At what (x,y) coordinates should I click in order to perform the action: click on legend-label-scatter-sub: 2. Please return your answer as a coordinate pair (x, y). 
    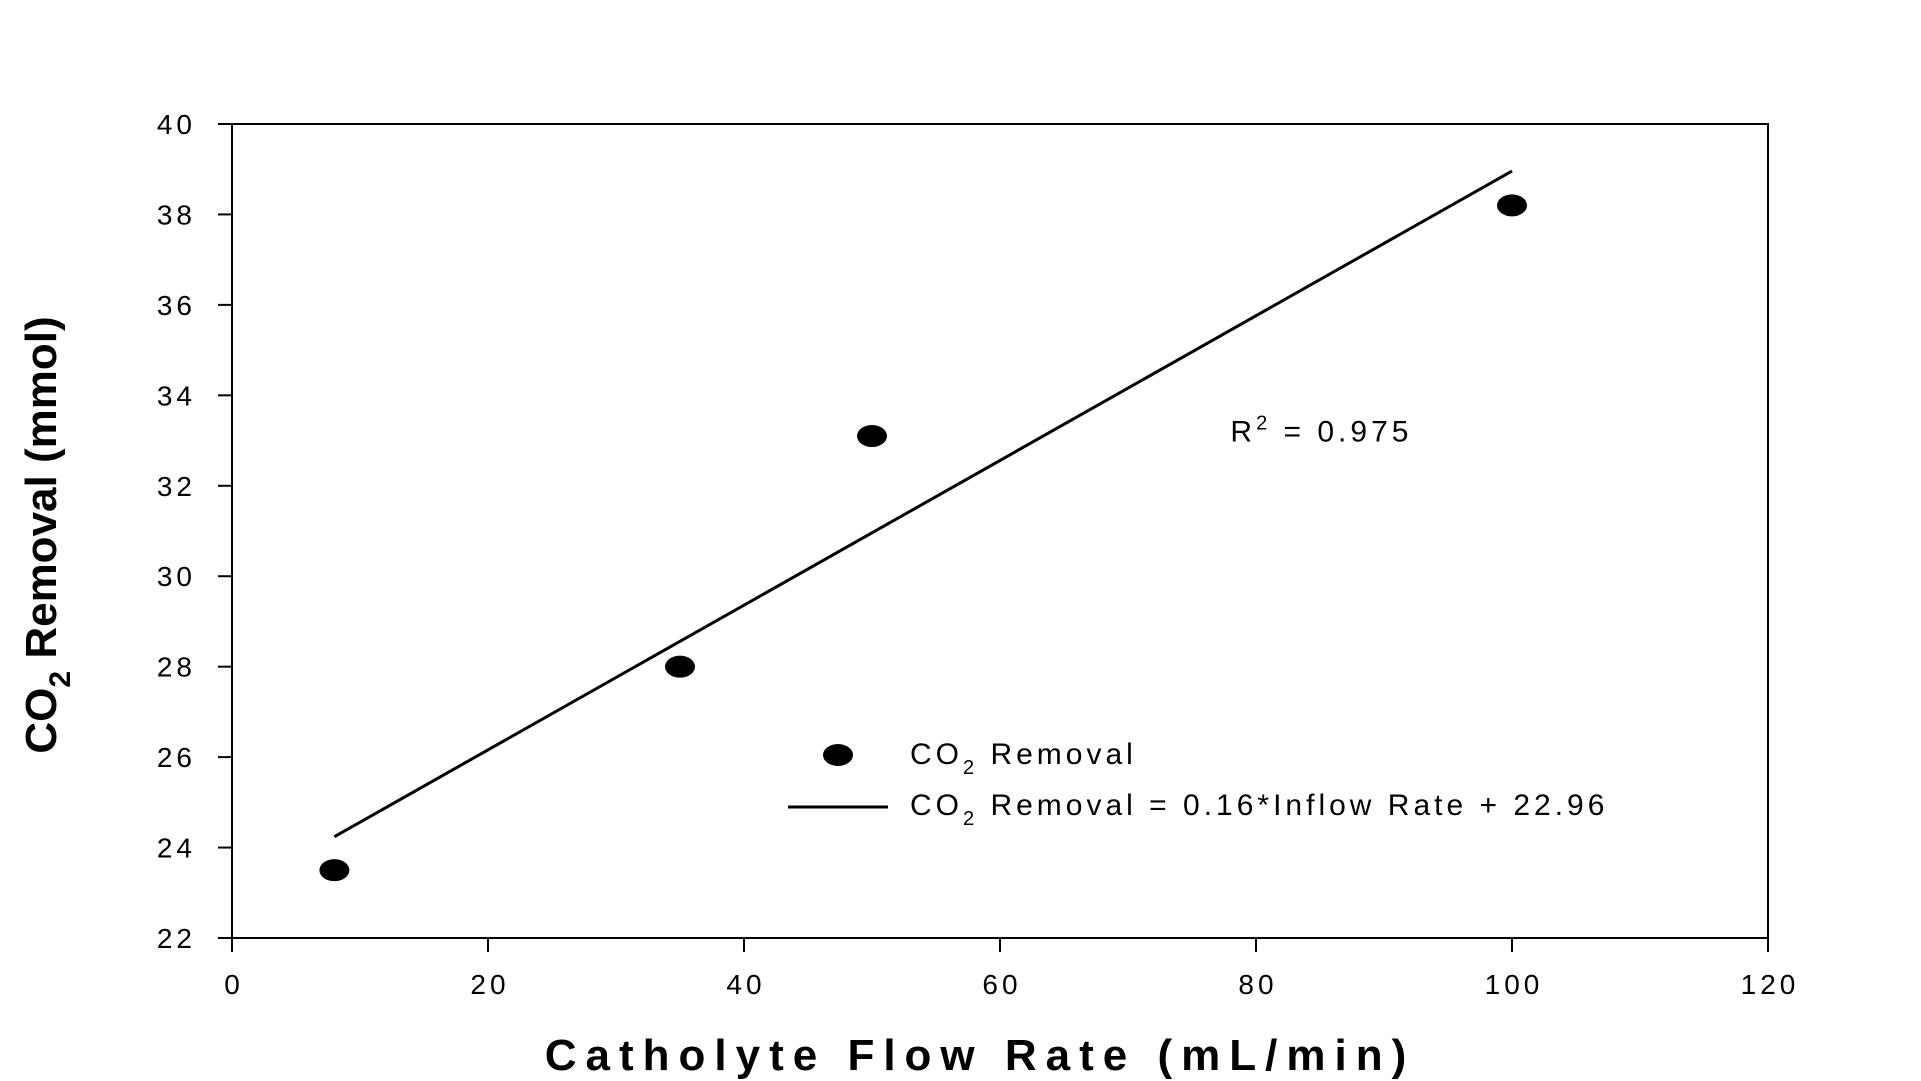
    Looking at the image, I should click on (970, 768).